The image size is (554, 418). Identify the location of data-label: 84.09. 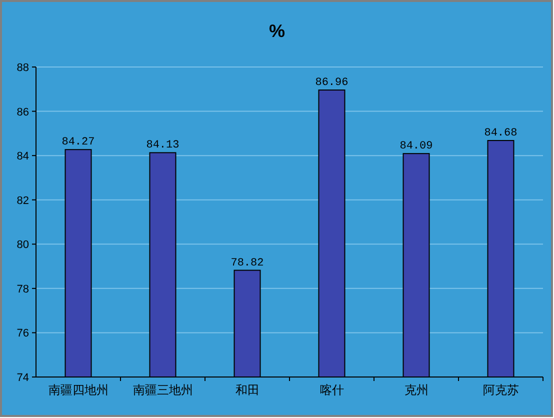
(416, 146).